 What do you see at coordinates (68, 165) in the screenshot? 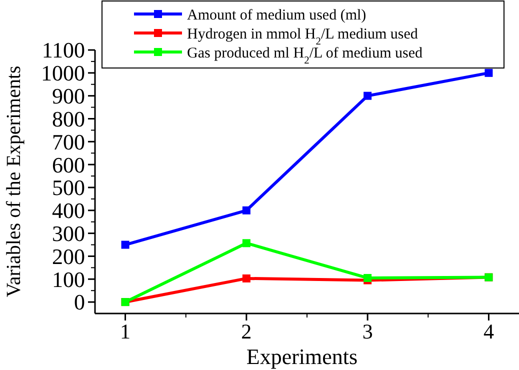
I see `y-tick-label: 600` at bounding box center [68, 165].